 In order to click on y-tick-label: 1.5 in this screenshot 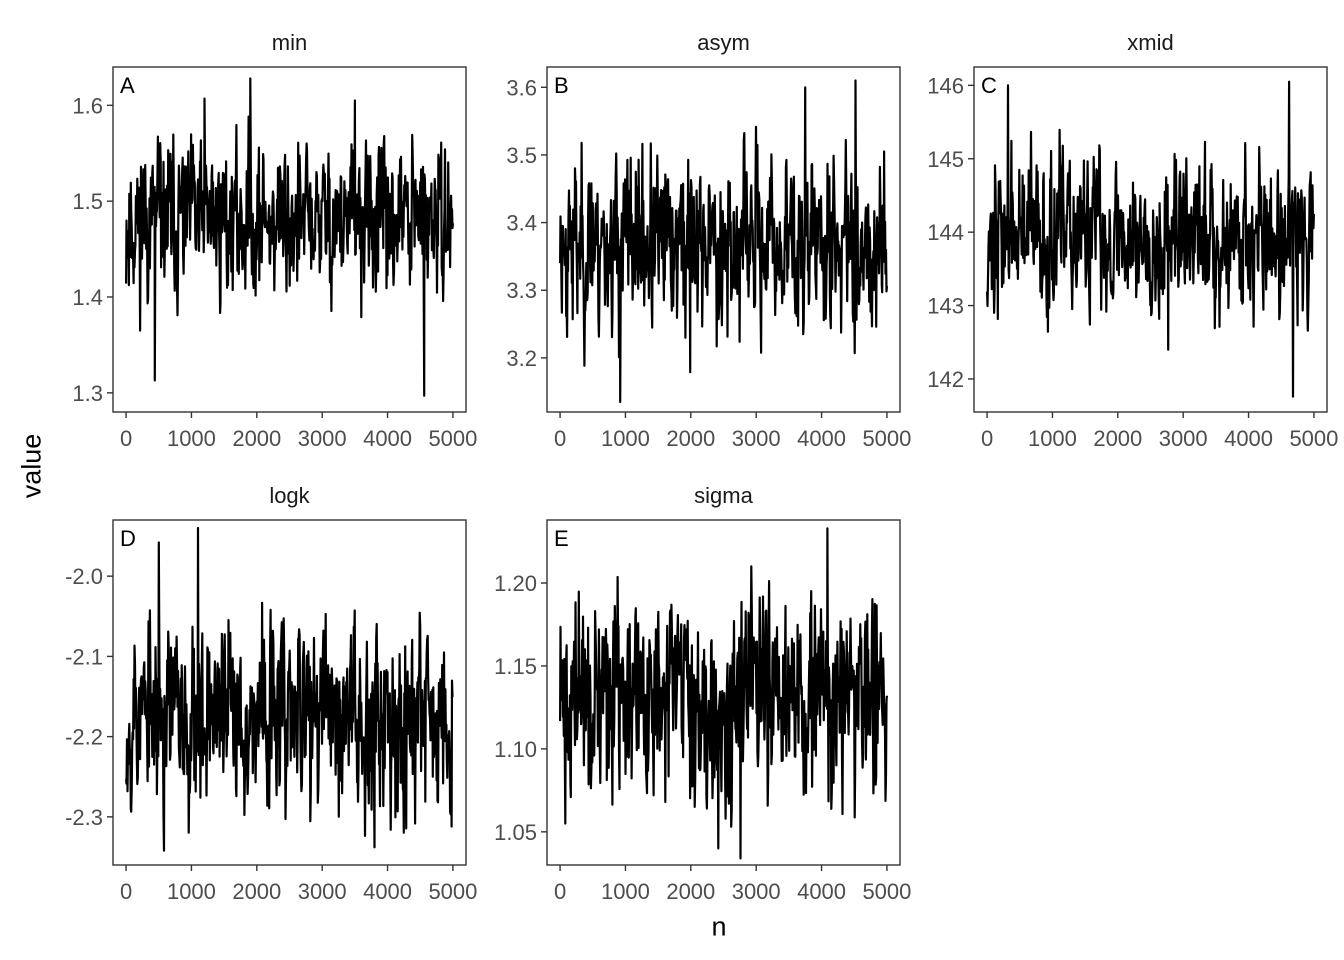, I will do `click(87, 201)`.